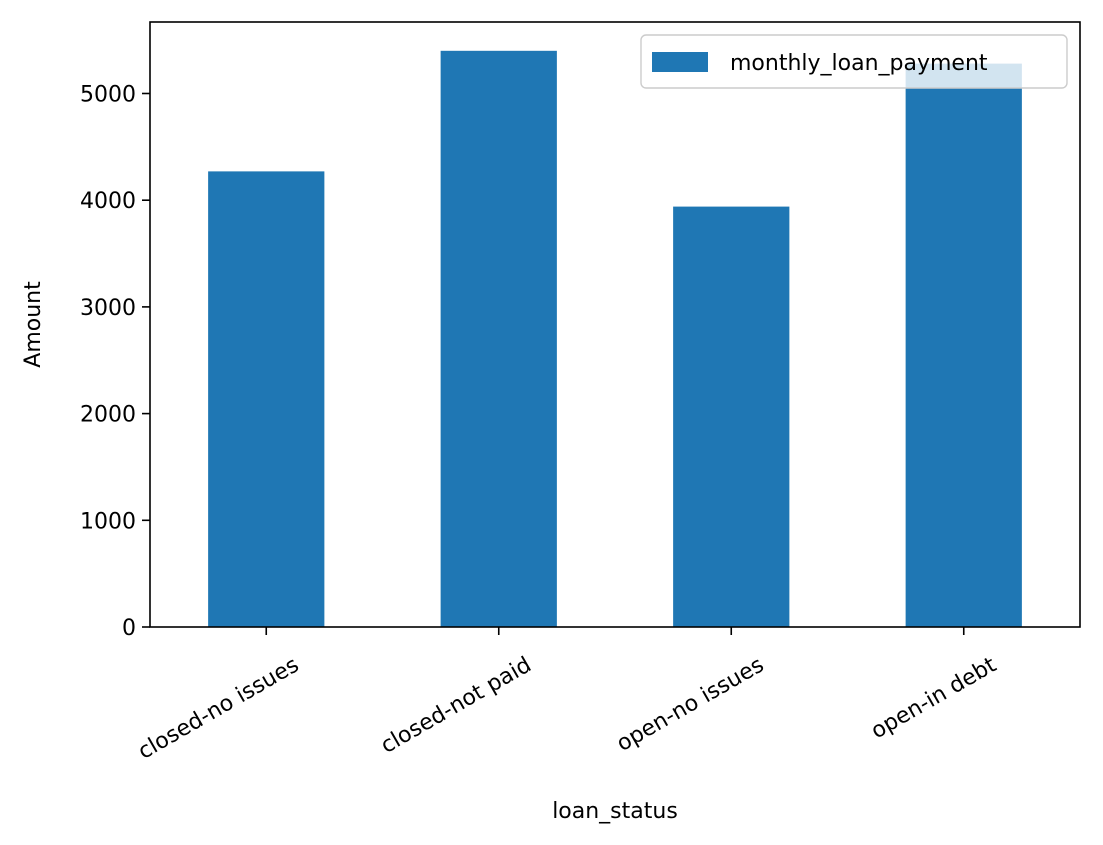 The image size is (1103, 845). I want to click on y-tick-label: 2000, so click(108, 415).